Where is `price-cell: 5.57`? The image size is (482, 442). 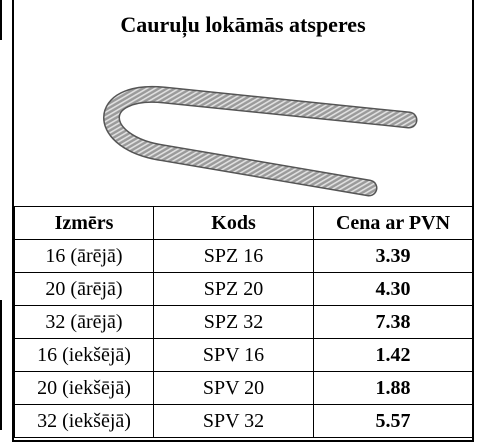 price-cell: 5.57 is located at coordinates (393, 421).